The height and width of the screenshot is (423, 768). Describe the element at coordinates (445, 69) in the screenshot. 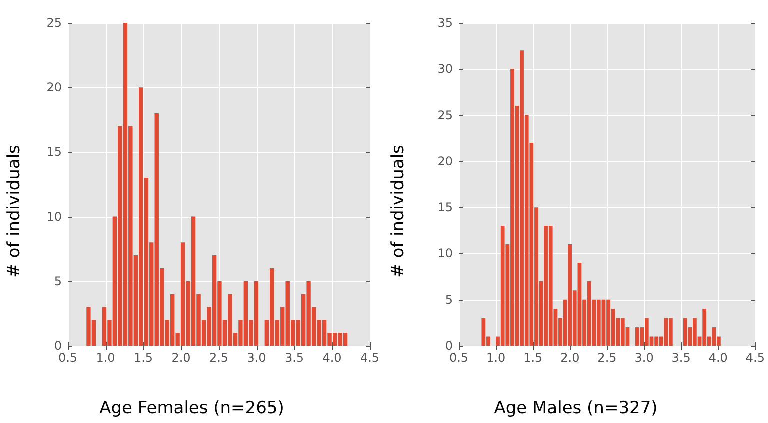

I see `y-tick-label: 30` at that location.